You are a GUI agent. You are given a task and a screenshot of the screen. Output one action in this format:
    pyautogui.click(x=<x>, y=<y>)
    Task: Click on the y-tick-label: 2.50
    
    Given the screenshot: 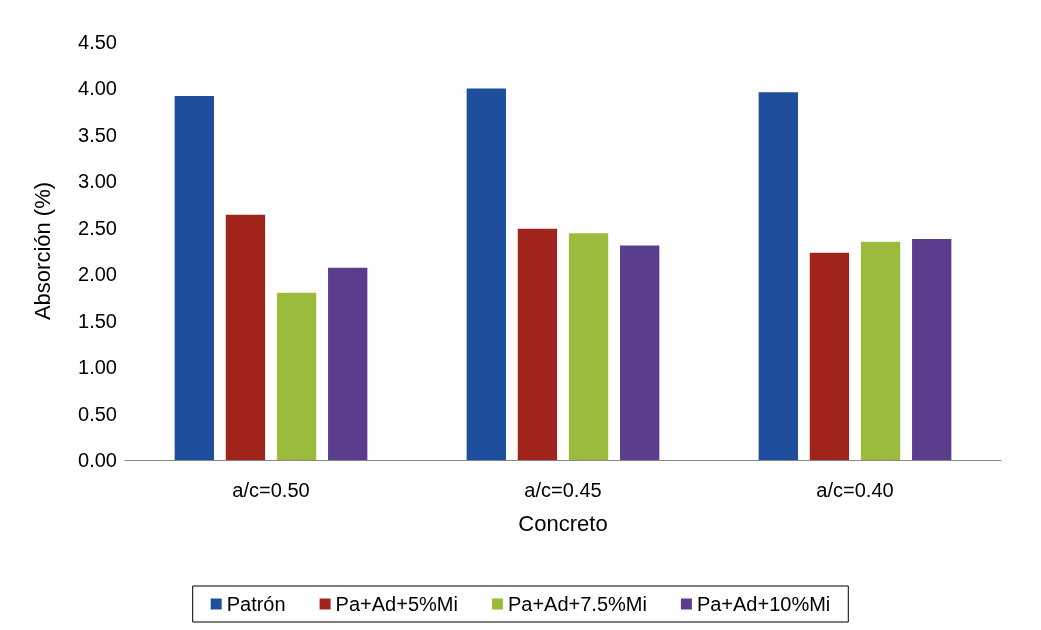 What is the action you would take?
    pyautogui.click(x=97, y=227)
    